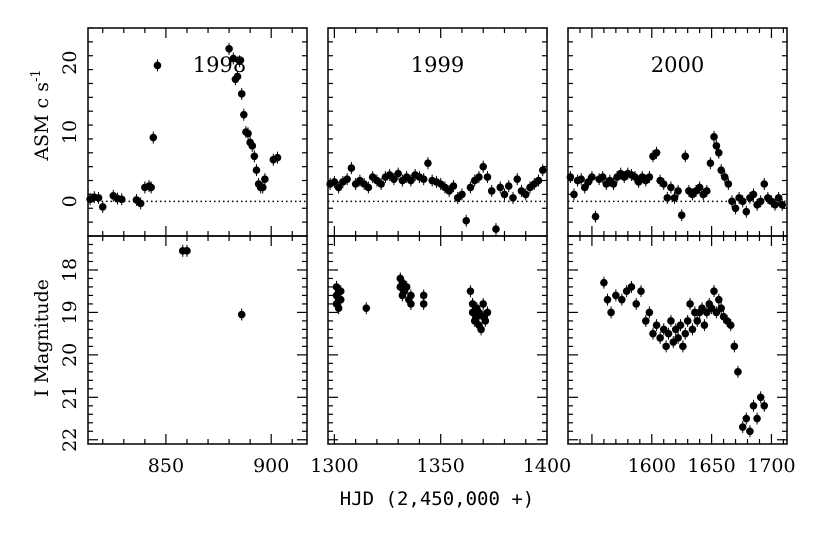 Image resolution: width=830 pixels, height=537 pixels. Describe the element at coordinates (441, 466) in the screenshot. I see `x-tick-label: 1350` at that location.